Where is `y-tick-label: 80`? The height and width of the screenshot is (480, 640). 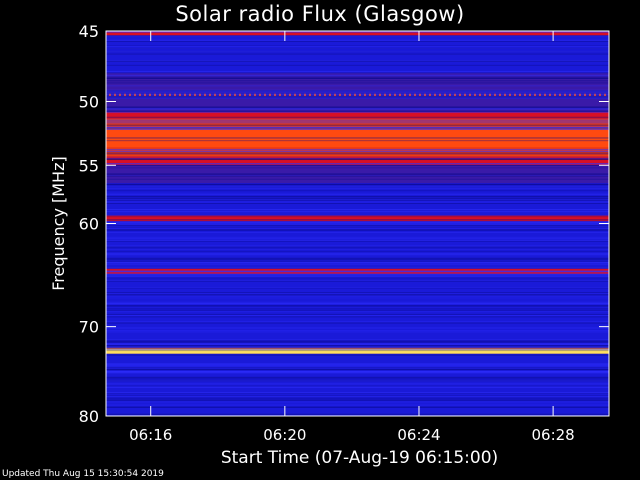
y-tick-label: 80 is located at coordinates (89, 416).